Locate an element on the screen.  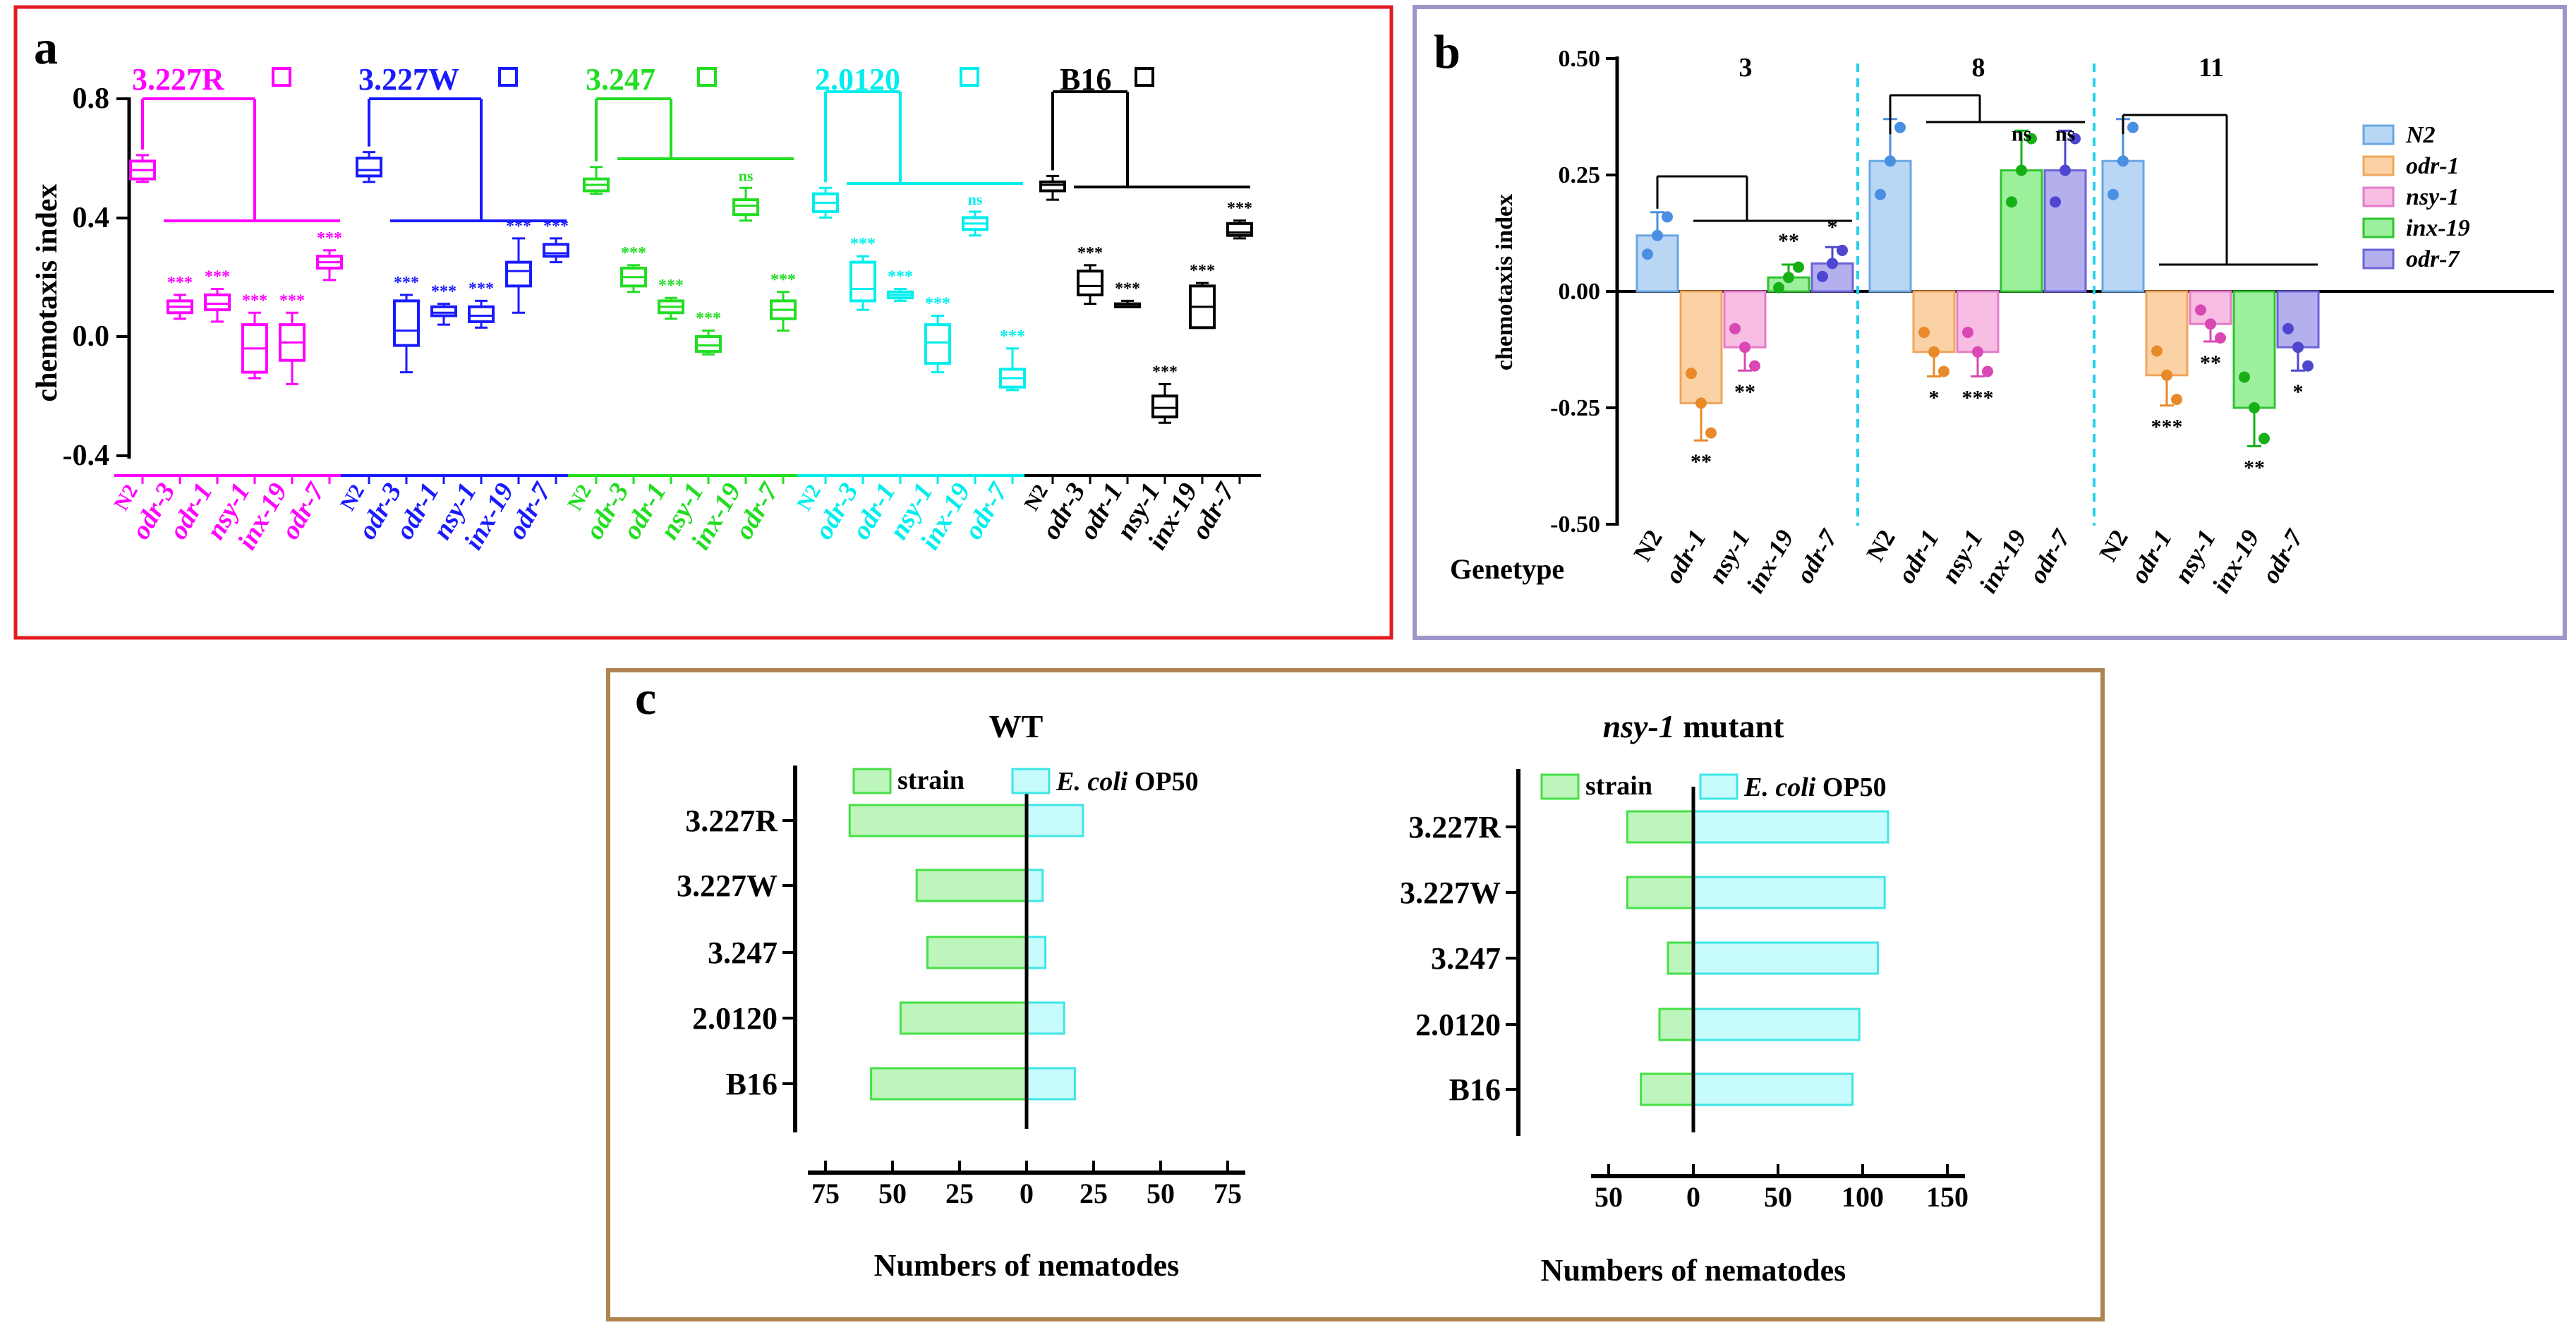
panel-c-xtick-label: 100 is located at coordinates (1863, 1197).